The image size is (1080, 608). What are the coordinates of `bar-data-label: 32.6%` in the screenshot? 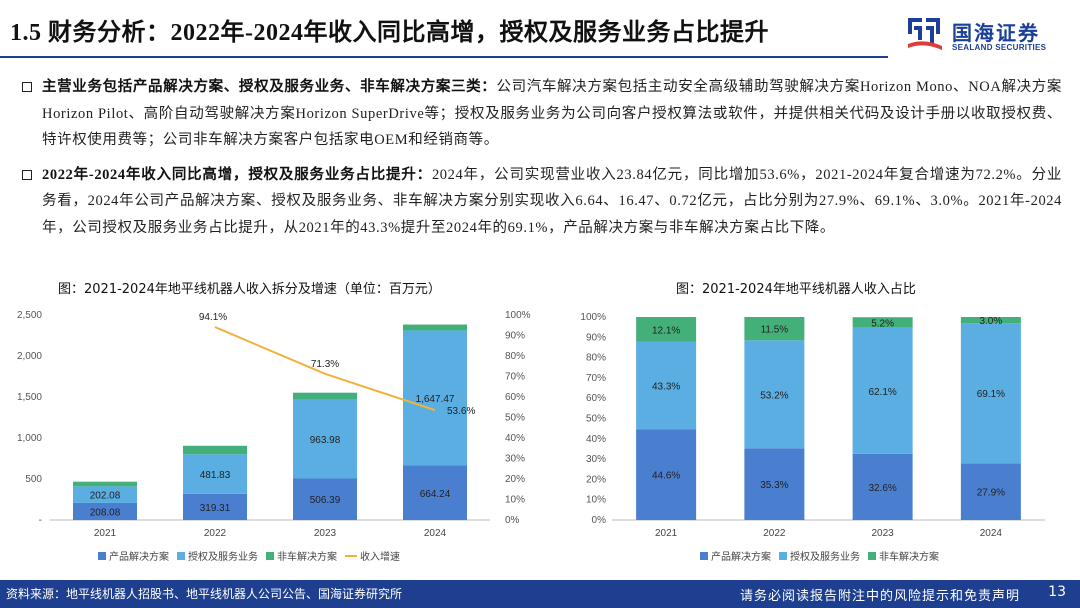 It's located at (882, 488).